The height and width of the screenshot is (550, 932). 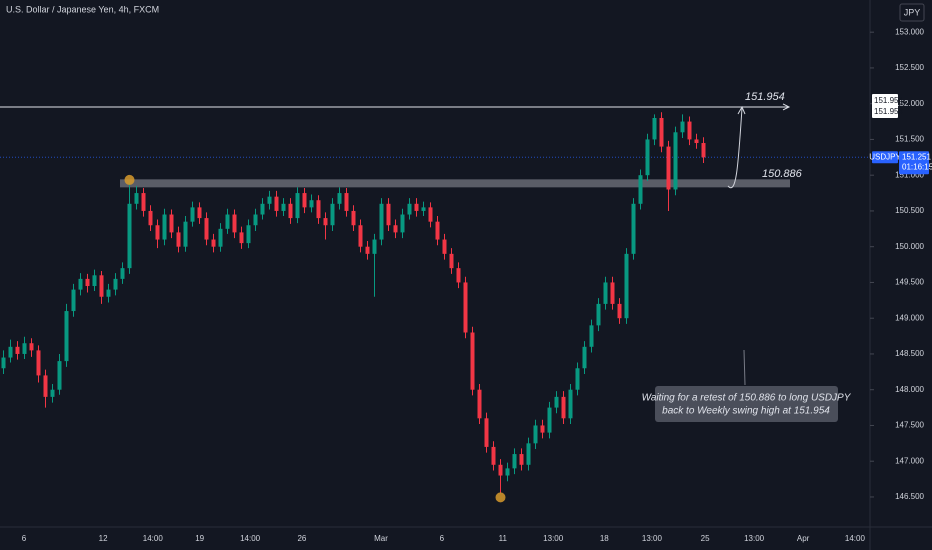 I want to click on currency: JPY, so click(x=912, y=12).